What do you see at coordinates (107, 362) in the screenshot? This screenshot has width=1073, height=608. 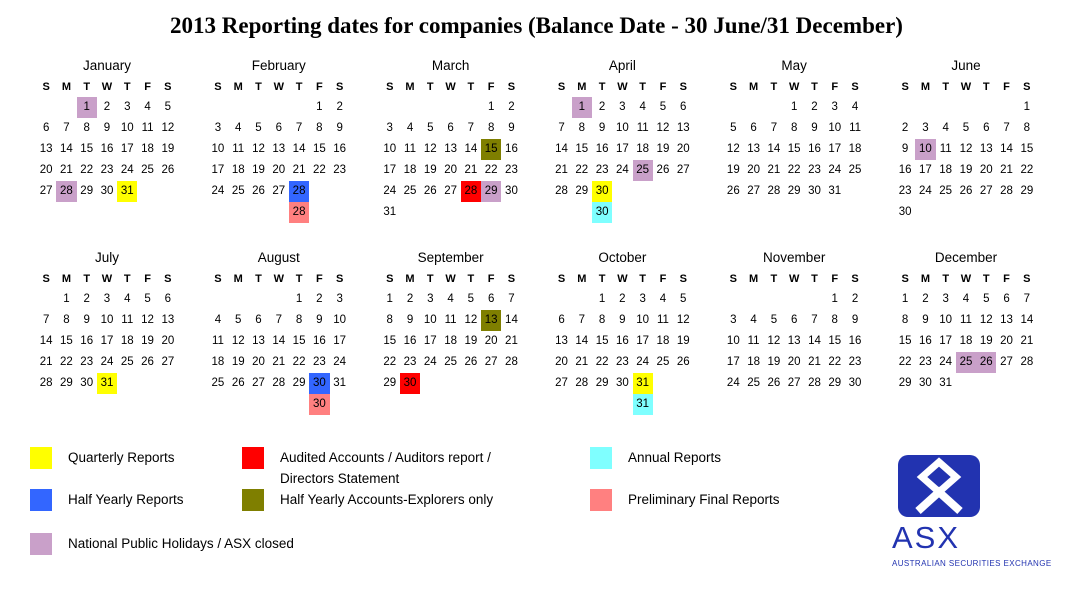 I see `week-row: 21 22 23 24 25 26 27` at bounding box center [107, 362].